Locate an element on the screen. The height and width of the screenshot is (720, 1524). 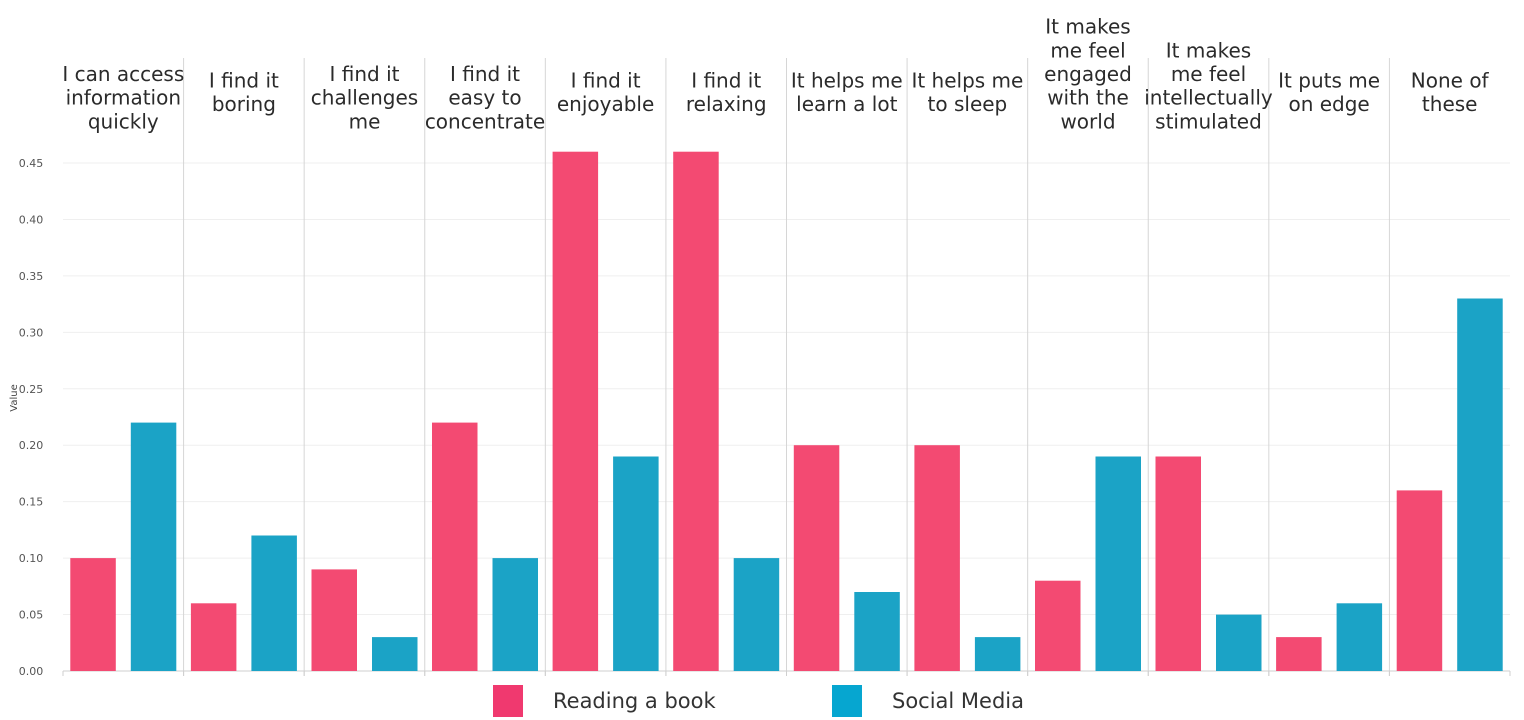
y-tick-label: 0.00 is located at coordinates (31, 671).